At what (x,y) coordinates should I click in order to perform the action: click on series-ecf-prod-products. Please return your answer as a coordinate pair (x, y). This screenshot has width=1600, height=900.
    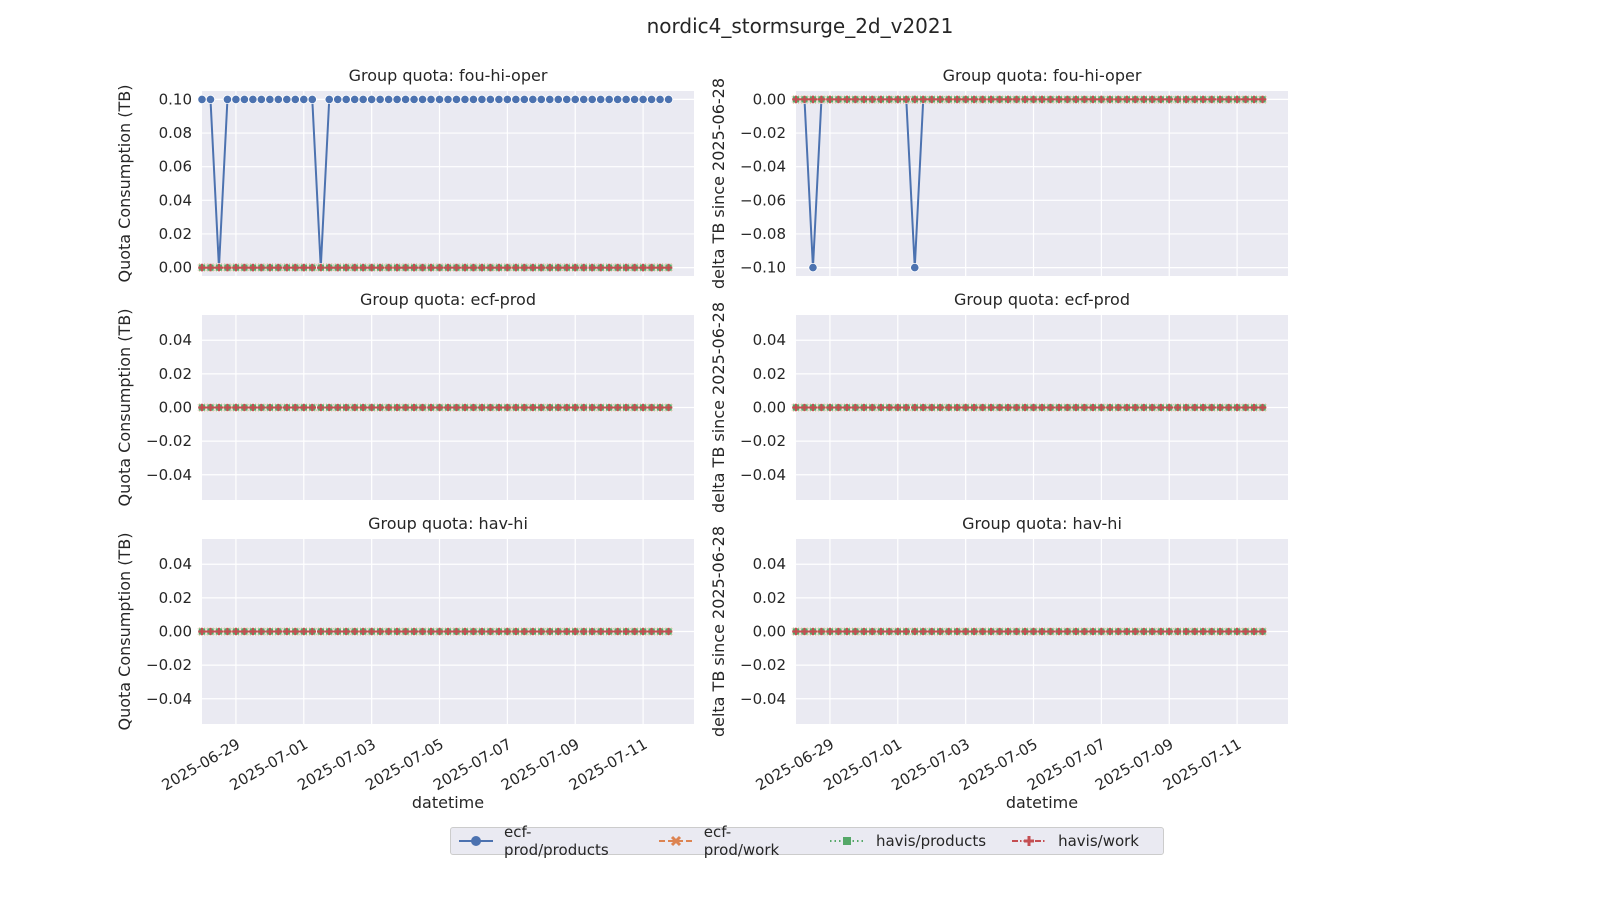
    Looking at the image, I should click on (435, 183).